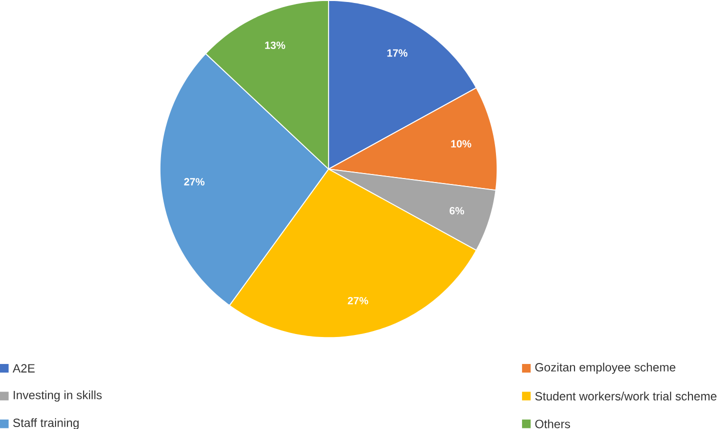 This screenshot has height=429, width=717. What do you see at coordinates (275, 45) in the screenshot?
I see `data-label: 13%` at bounding box center [275, 45].